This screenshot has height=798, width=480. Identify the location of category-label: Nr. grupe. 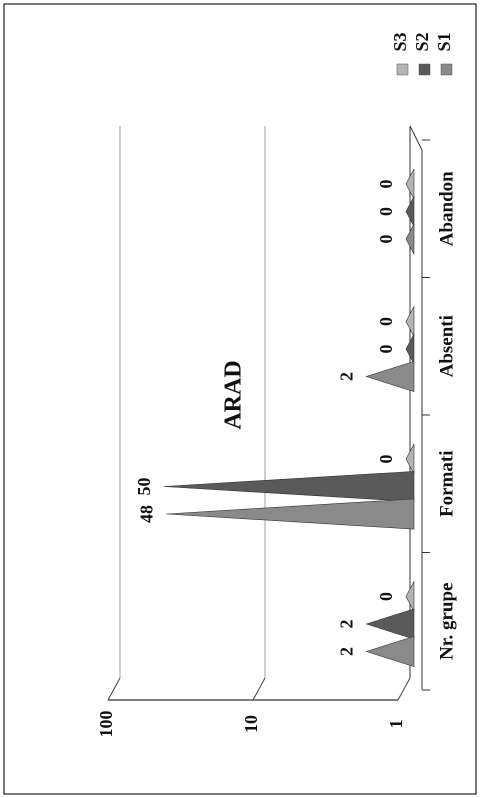
(446, 621).